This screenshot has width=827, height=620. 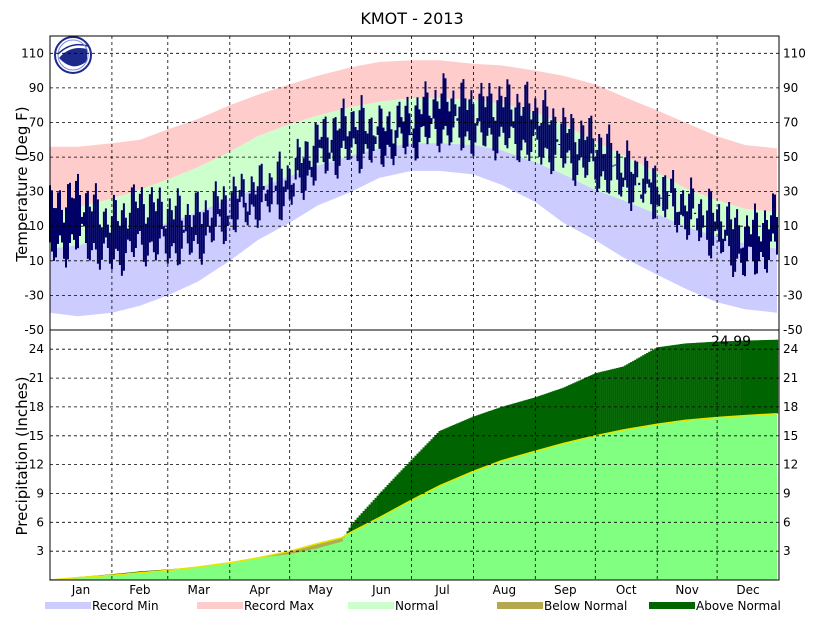 I want to click on temp-tick-label: 10, so click(x=36, y=261).